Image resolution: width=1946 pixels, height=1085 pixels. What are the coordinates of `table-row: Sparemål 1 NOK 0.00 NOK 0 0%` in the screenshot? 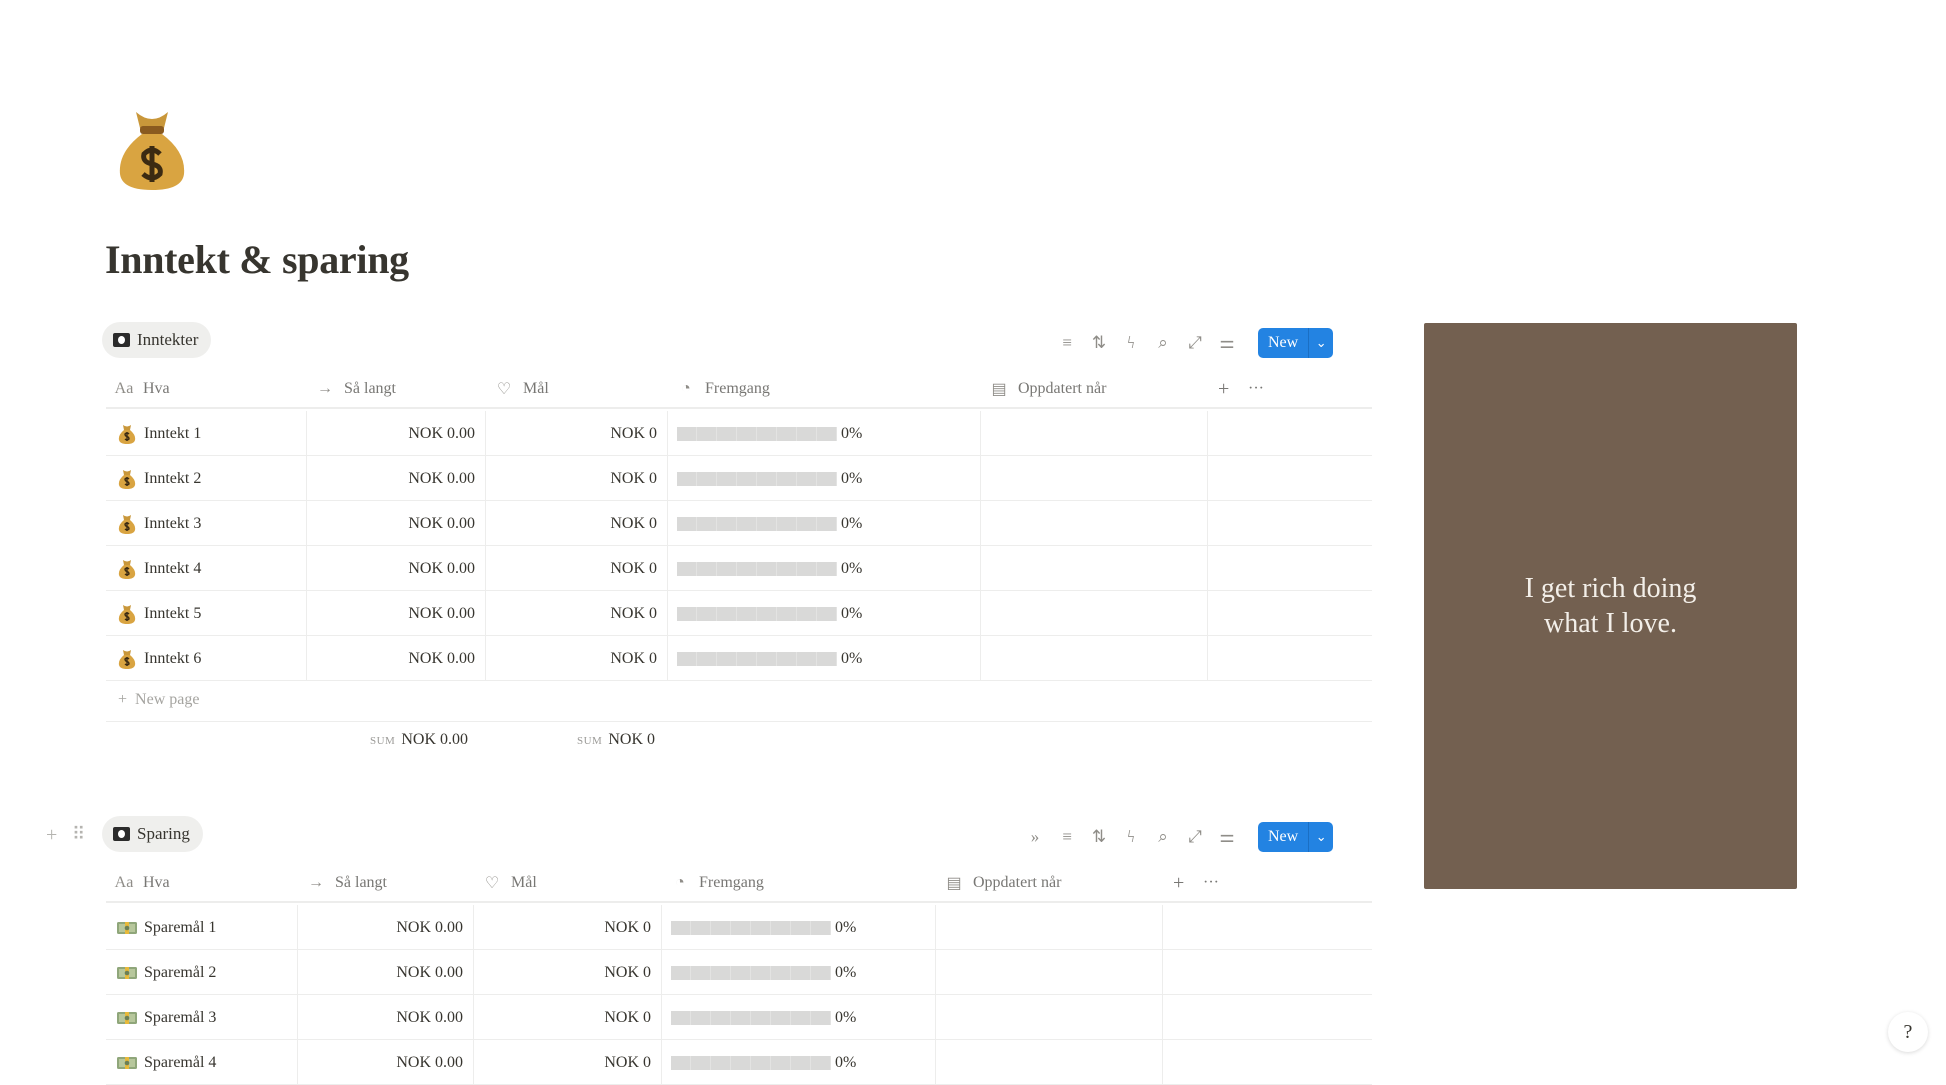 It's located at (739, 927).